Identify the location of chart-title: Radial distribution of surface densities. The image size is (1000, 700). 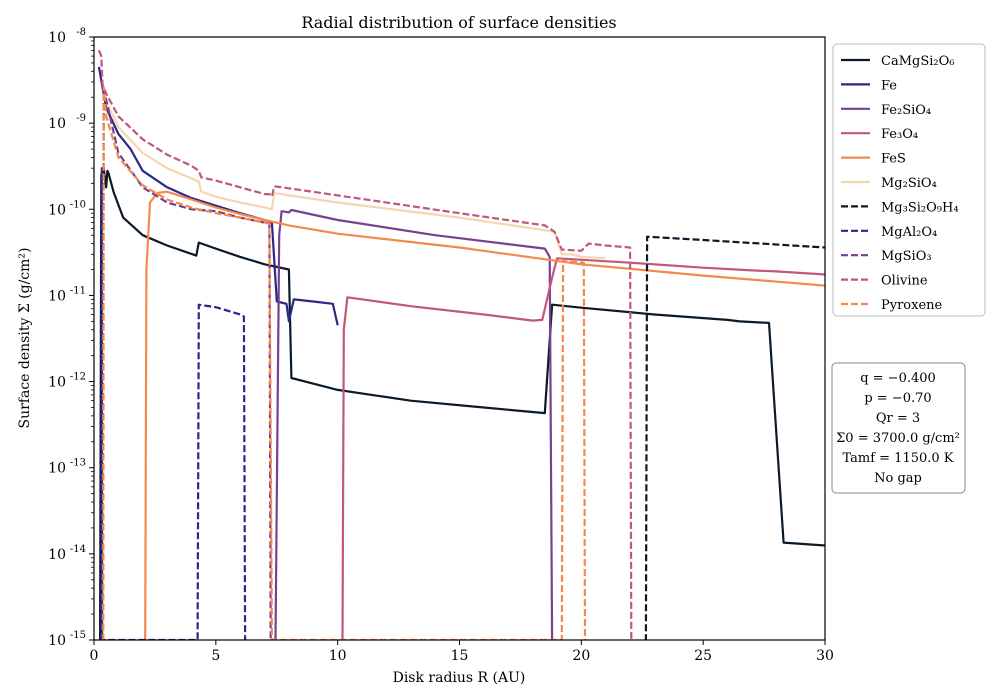
(458, 22).